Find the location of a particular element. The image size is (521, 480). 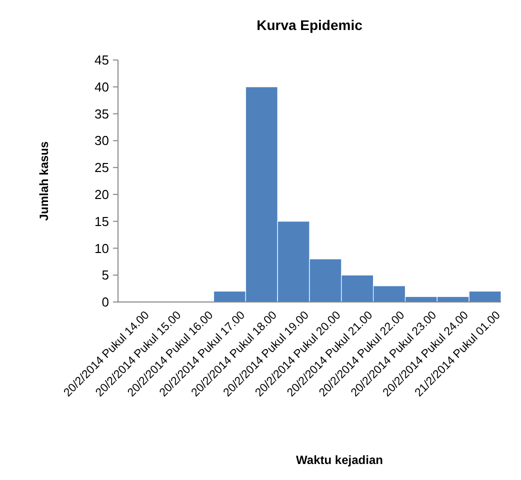

y-tick-label: 15 is located at coordinates (101, 221).